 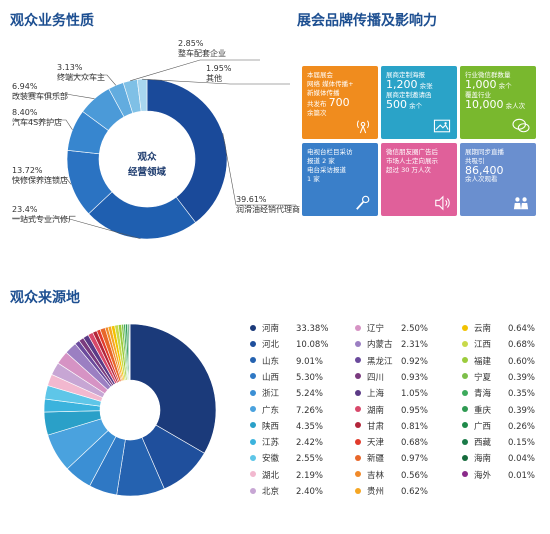 I want to click on legend-item: 云南 0.64%, so click(x=498, y=329).